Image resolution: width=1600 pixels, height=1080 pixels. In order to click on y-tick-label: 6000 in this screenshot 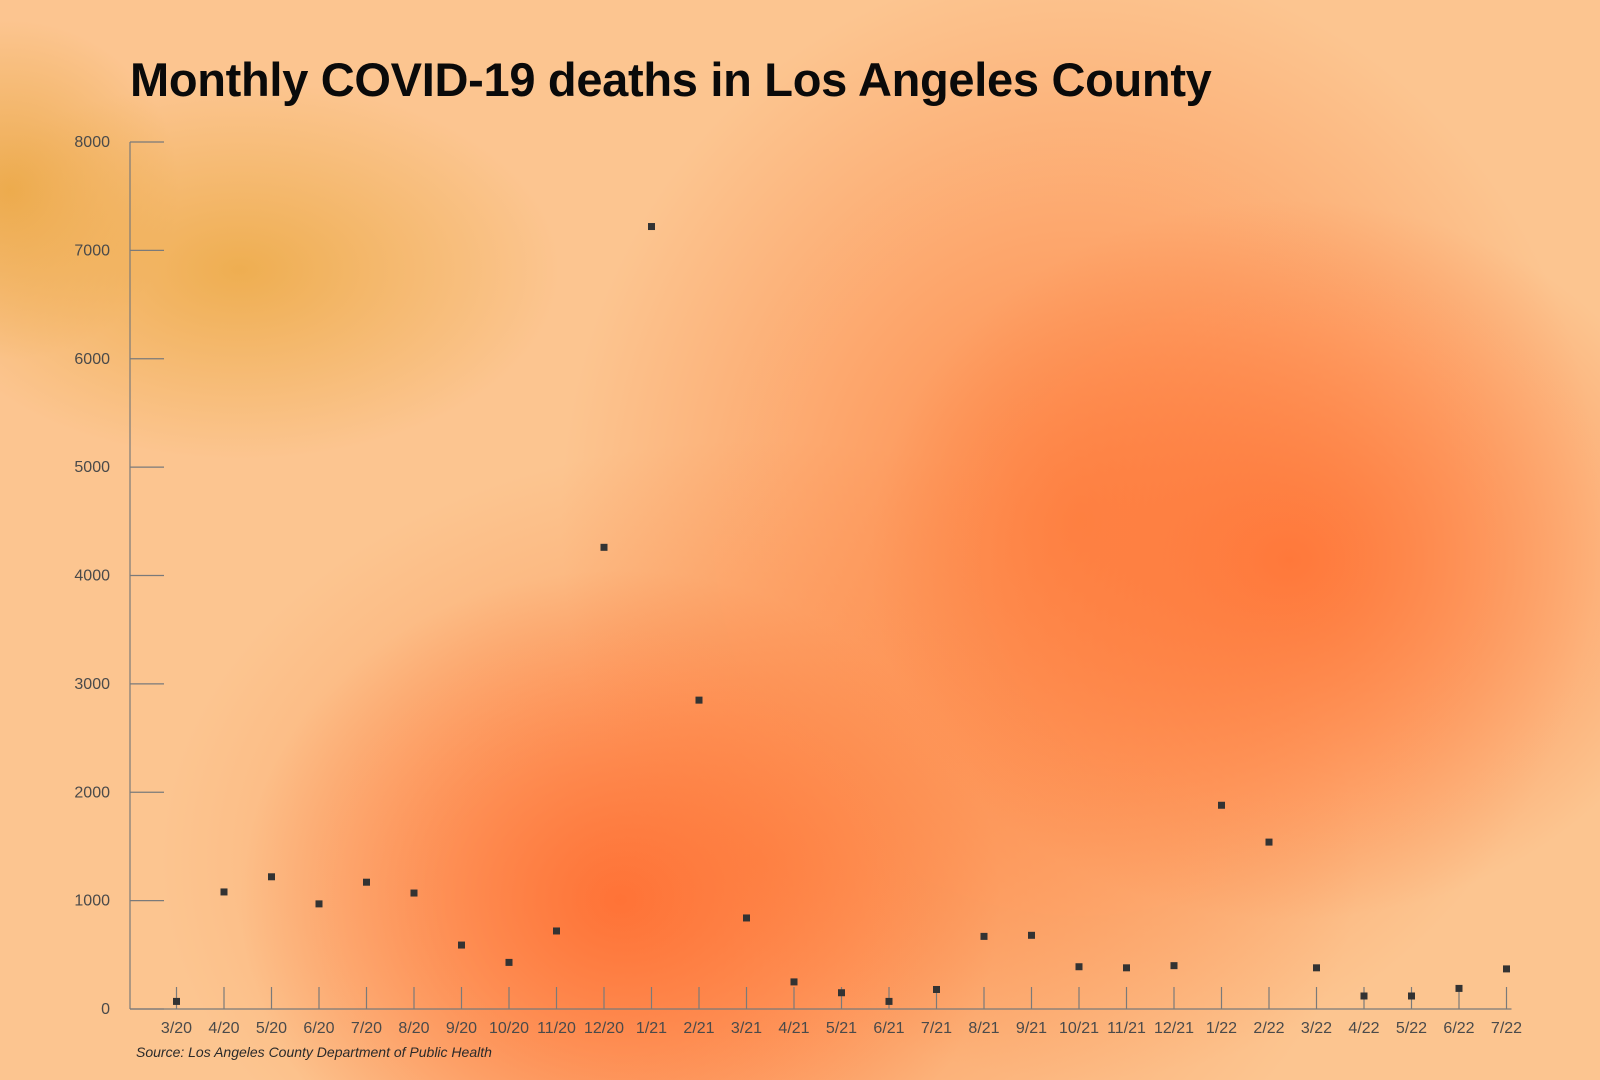, I will do `click(92, 359)`.